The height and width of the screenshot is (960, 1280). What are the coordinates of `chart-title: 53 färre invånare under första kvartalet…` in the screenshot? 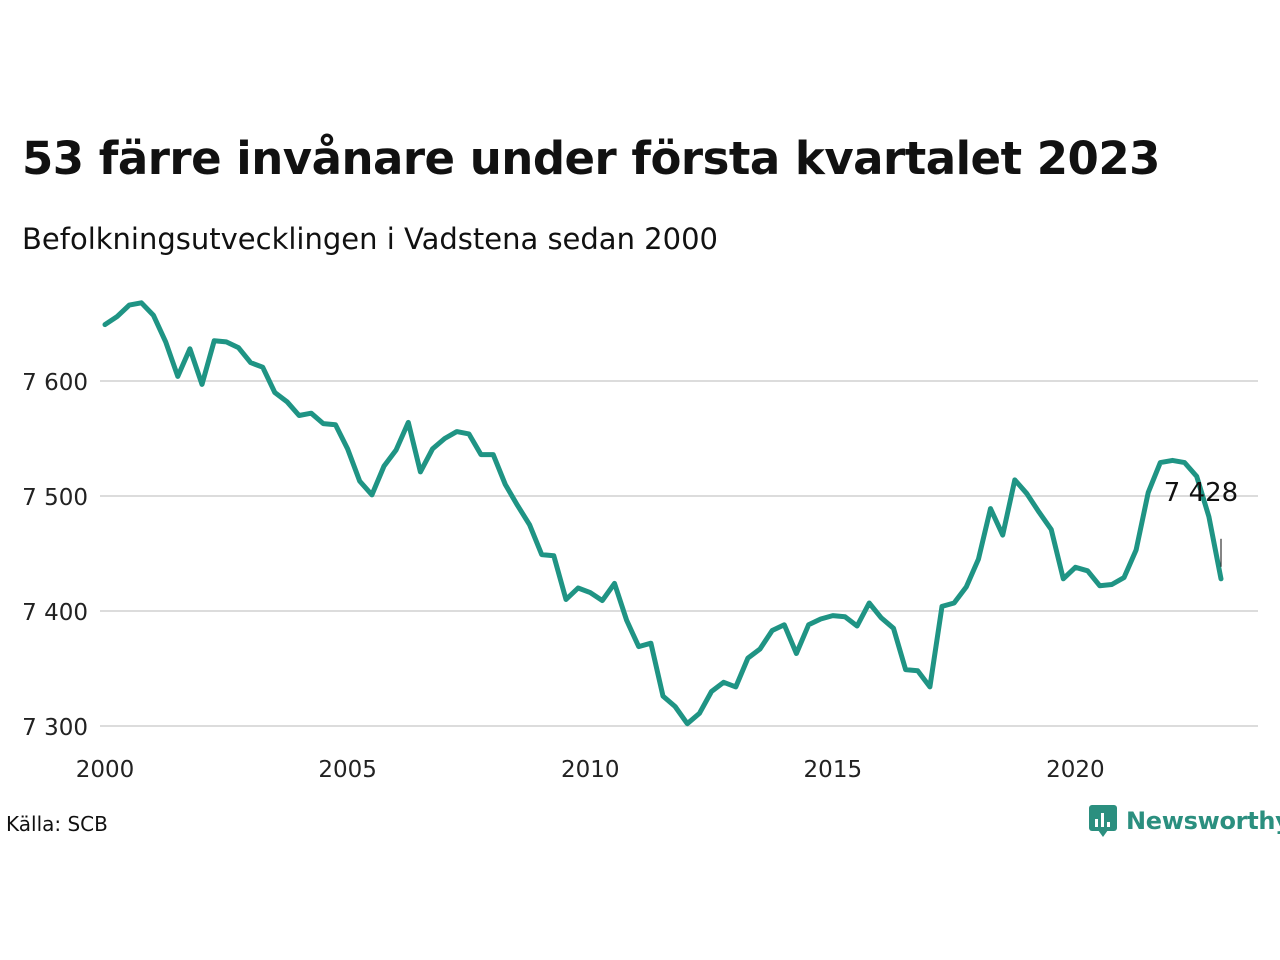 It's located at (591, 158).